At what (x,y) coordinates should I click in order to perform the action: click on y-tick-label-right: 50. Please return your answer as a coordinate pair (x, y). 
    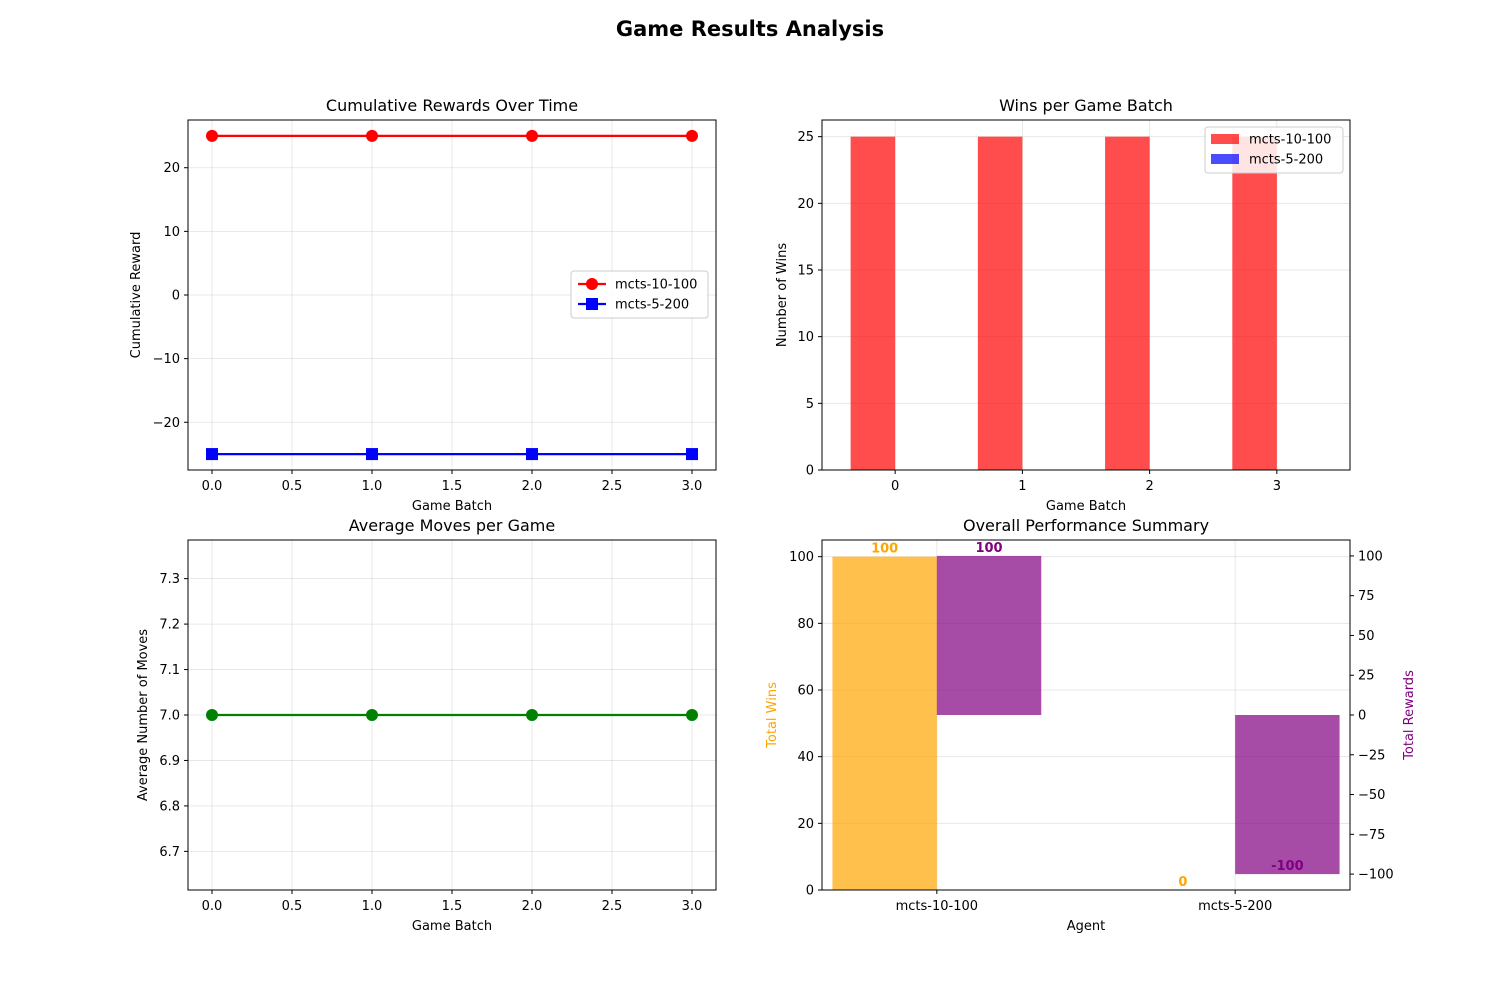
    Looking at the image, I should click on (1366, 636).